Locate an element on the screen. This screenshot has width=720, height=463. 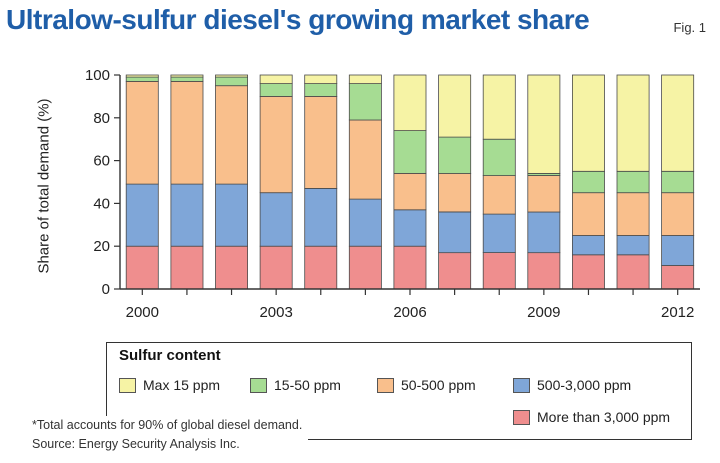
y-tick-label: 80 is located at coordinates (101, 118).